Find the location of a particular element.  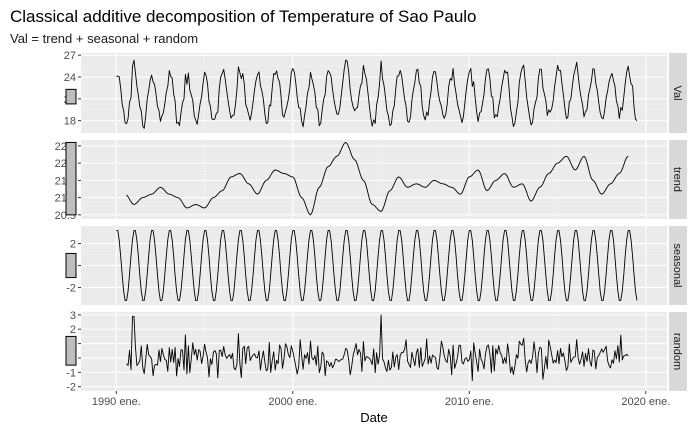

x-tick-label: 2010 ene. is located at coordinates (469, 402).